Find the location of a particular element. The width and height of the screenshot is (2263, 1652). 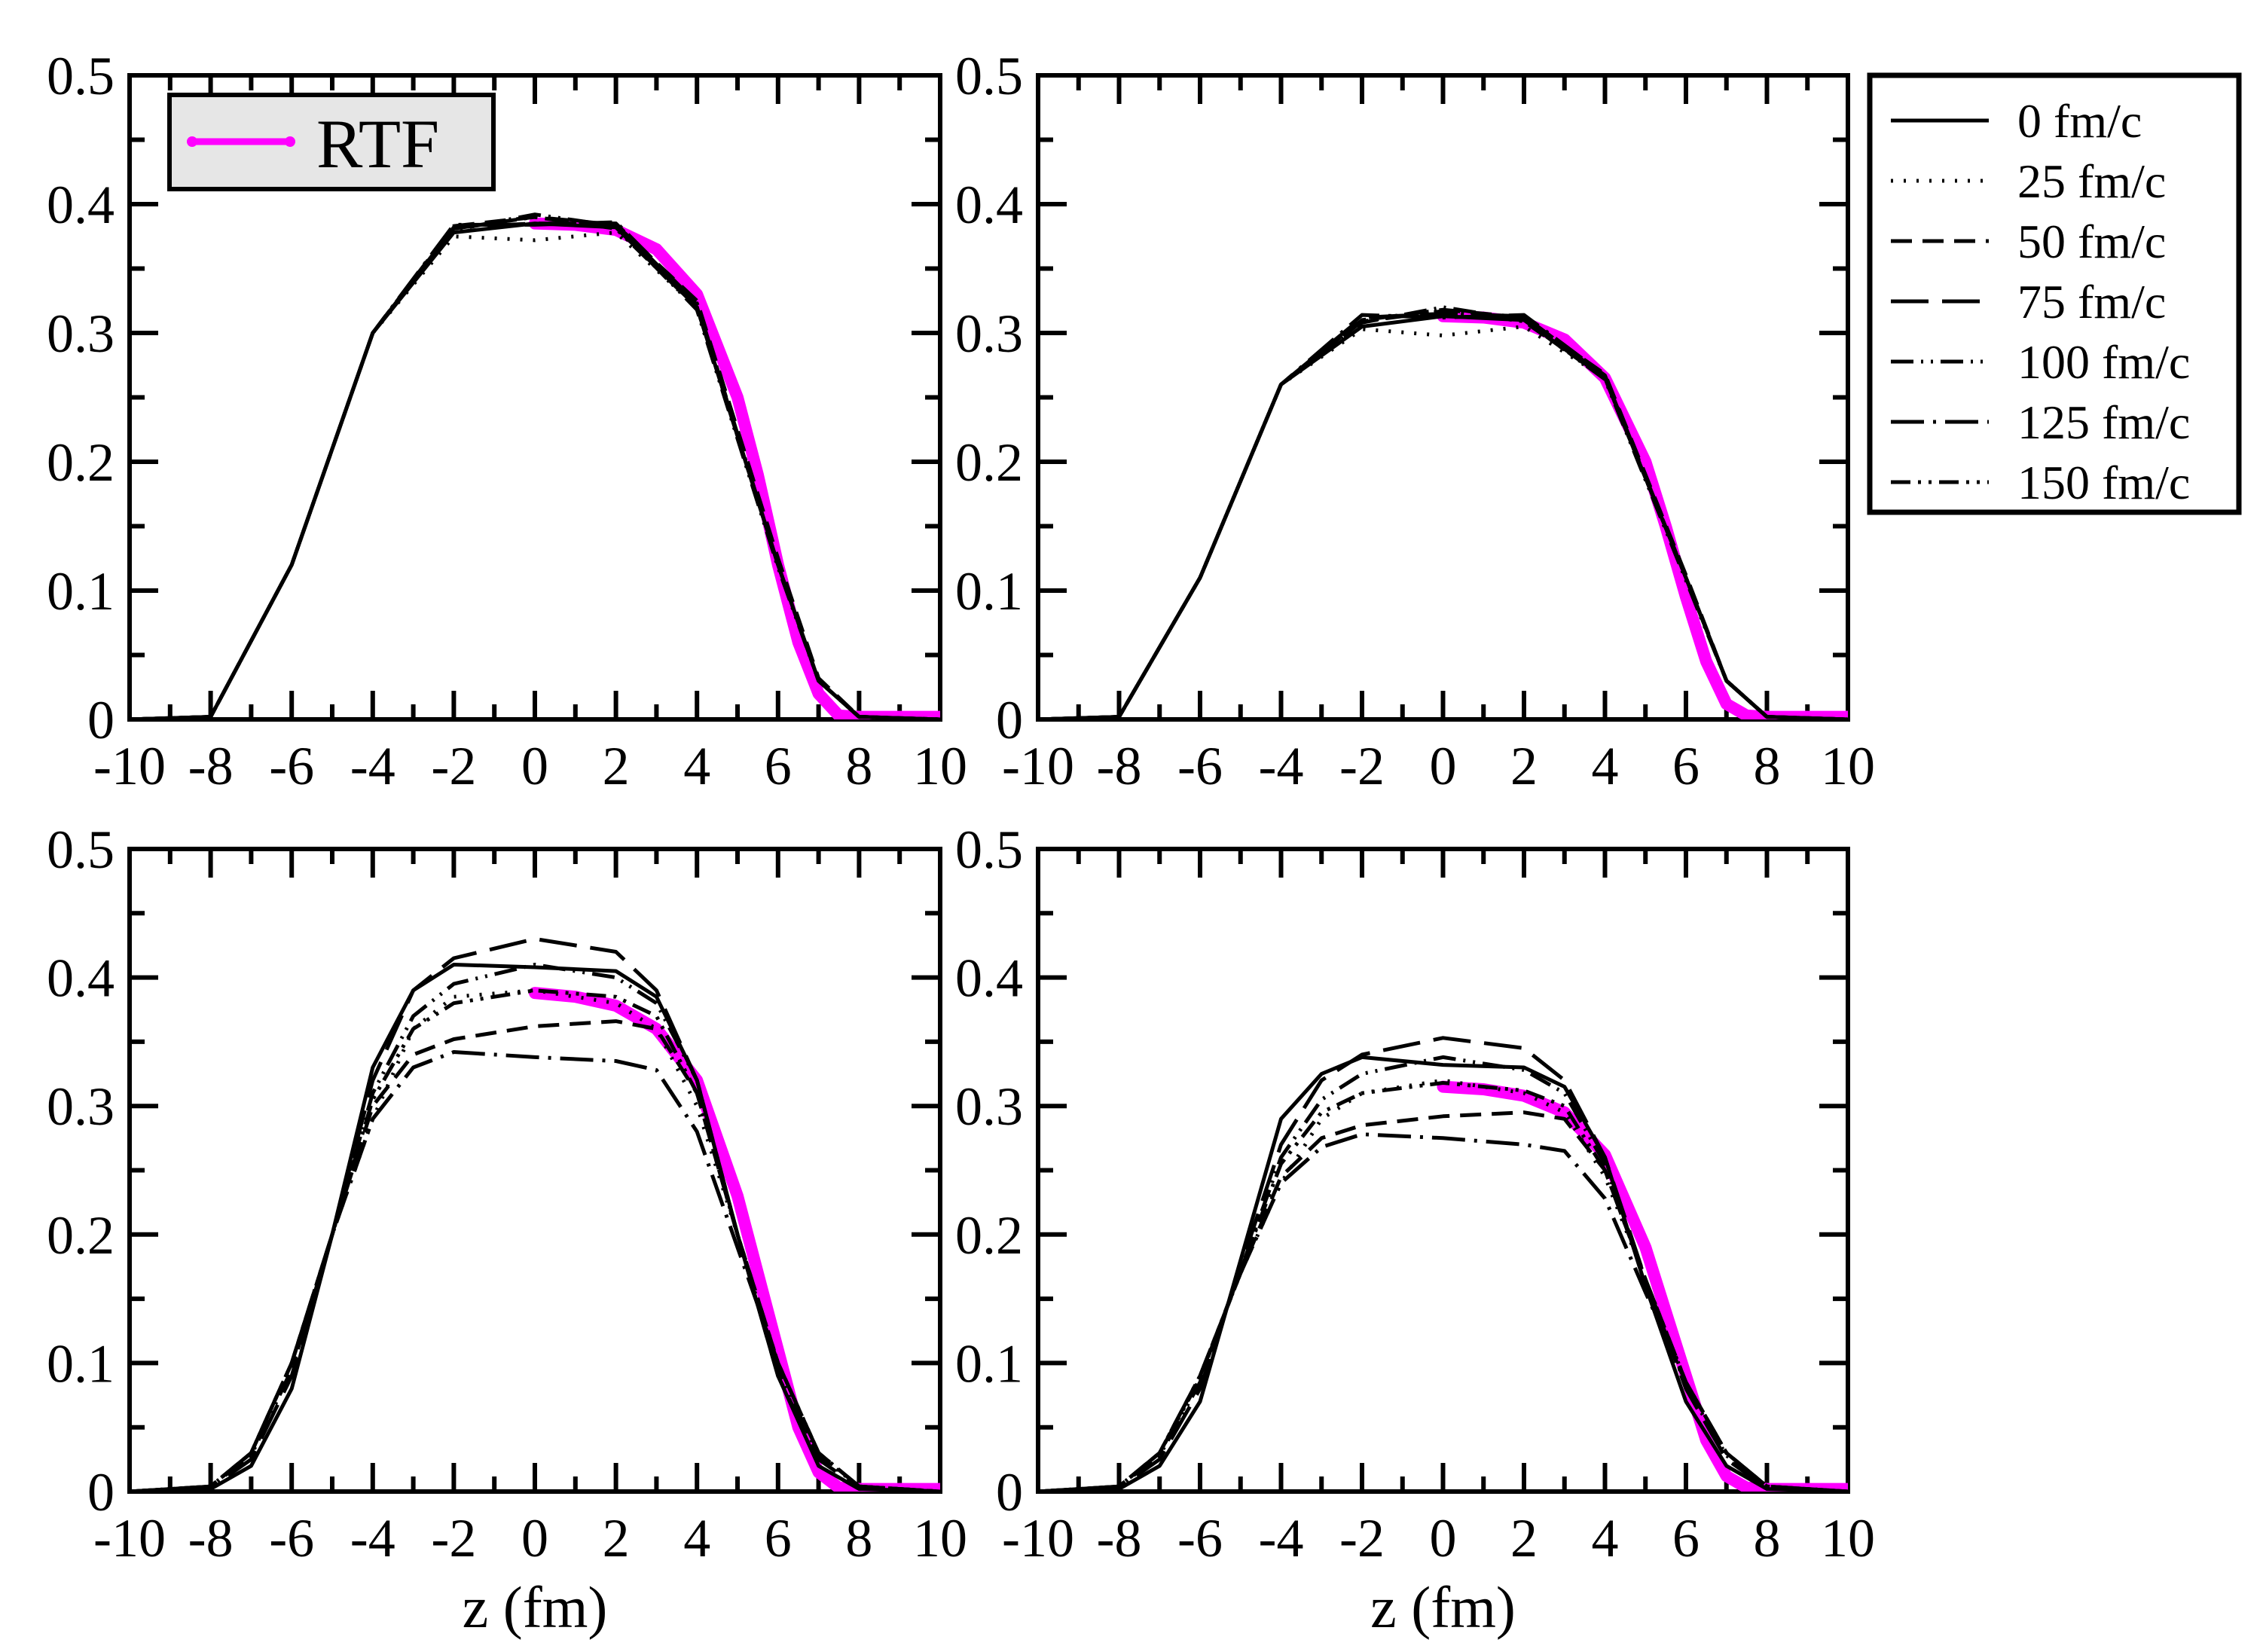

legend-label: 25 fm/c is located at coordinates (2091, 181).